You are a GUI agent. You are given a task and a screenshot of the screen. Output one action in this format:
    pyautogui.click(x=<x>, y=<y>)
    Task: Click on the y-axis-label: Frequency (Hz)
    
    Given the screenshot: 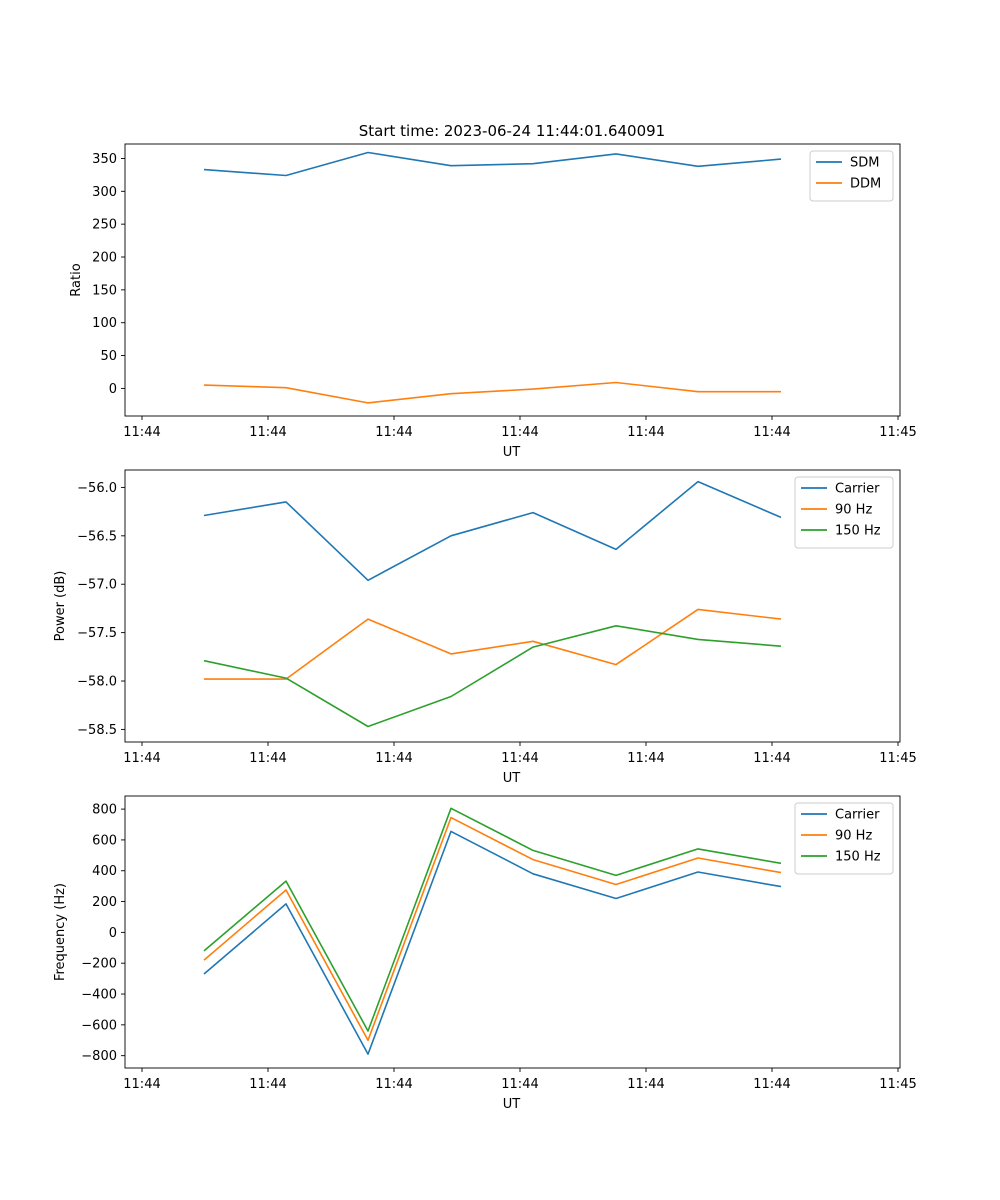 What is the action you would take?
    pyautogui.click(x=60, y=932)
    